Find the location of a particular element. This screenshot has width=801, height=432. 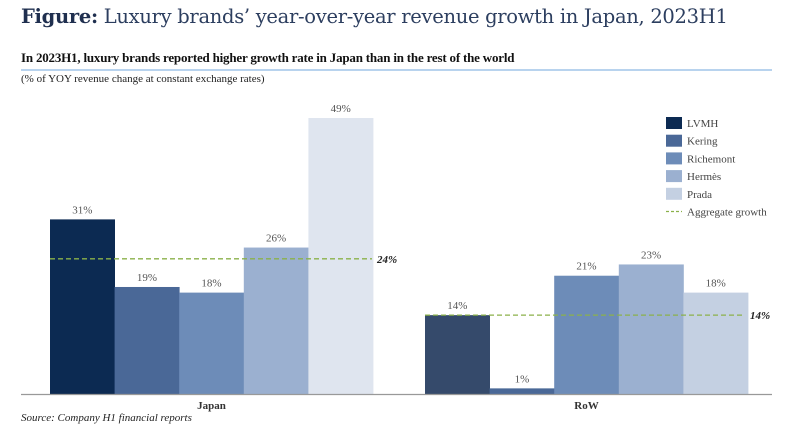

category-label-row: RoW is located at coordinates (586, 406).